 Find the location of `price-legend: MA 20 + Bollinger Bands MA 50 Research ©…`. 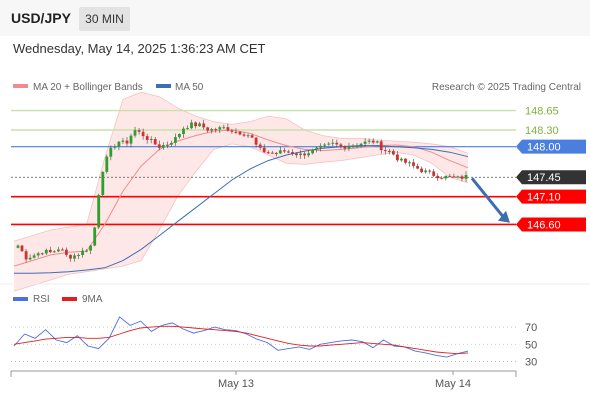

price-legend: MA 20 + Bollinger Bands MA 50 Research ©… is located at coordinates (297, 87).